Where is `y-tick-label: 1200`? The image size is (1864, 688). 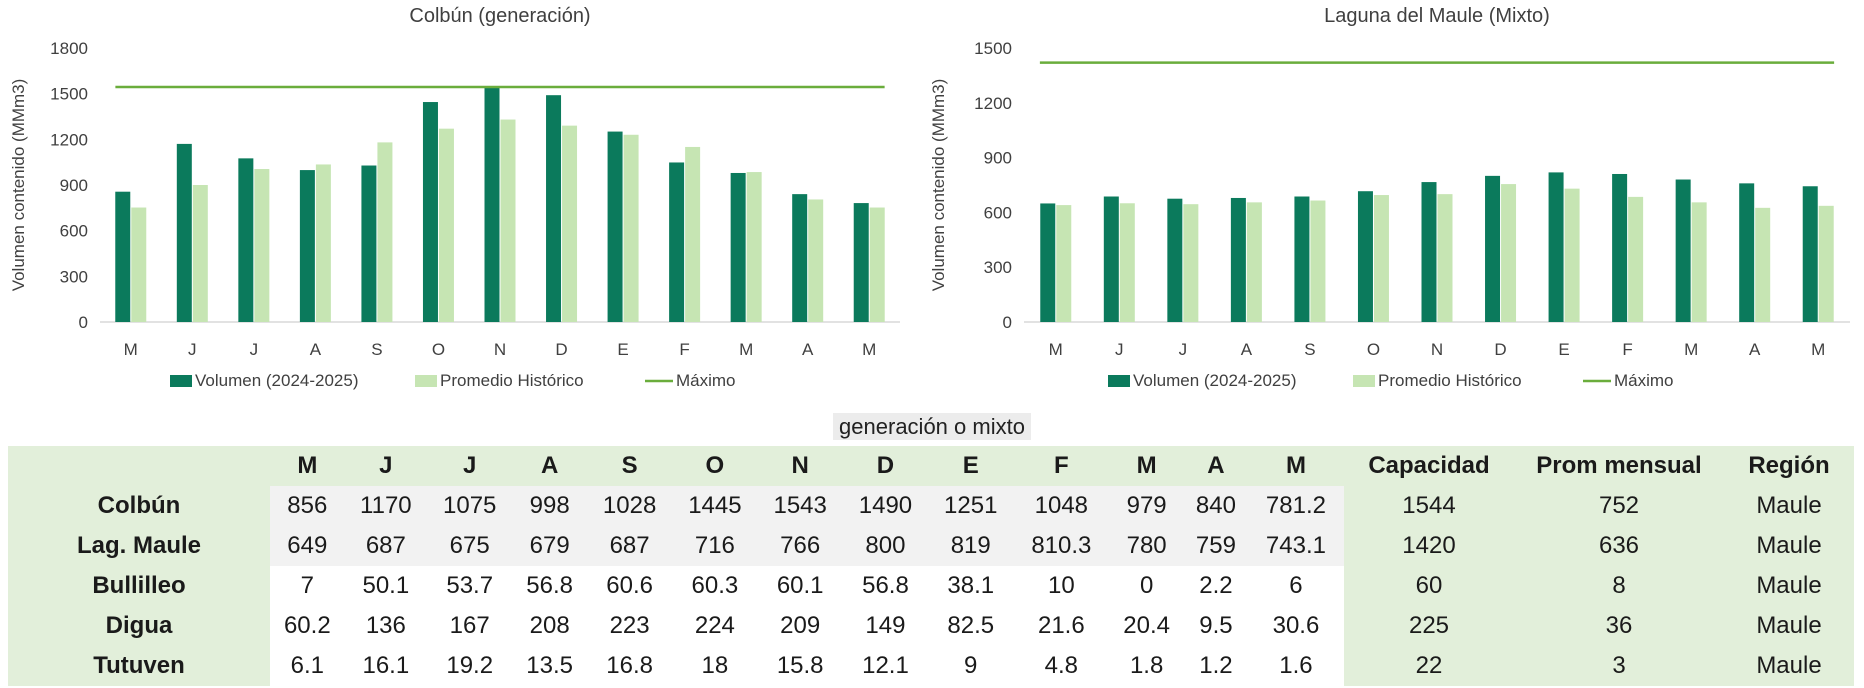 y-tick-label: 1200 is located at coordinates (993, 103).